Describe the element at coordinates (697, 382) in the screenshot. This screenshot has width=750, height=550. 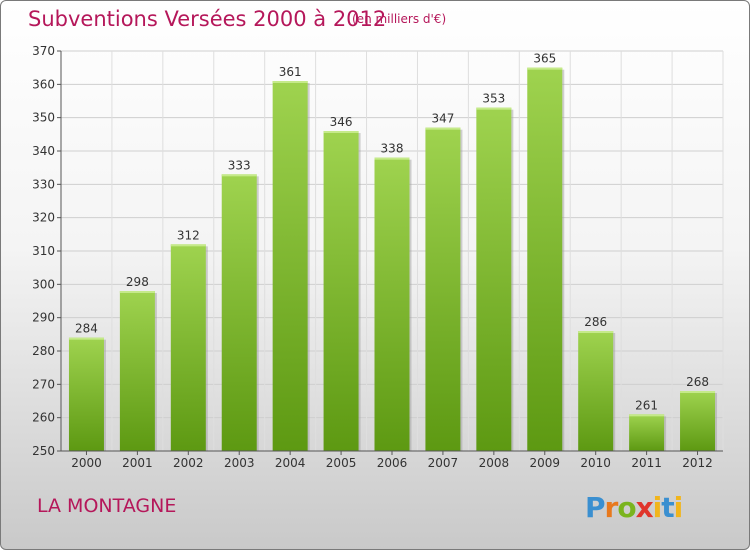
I see `data-label: 268` at that location.